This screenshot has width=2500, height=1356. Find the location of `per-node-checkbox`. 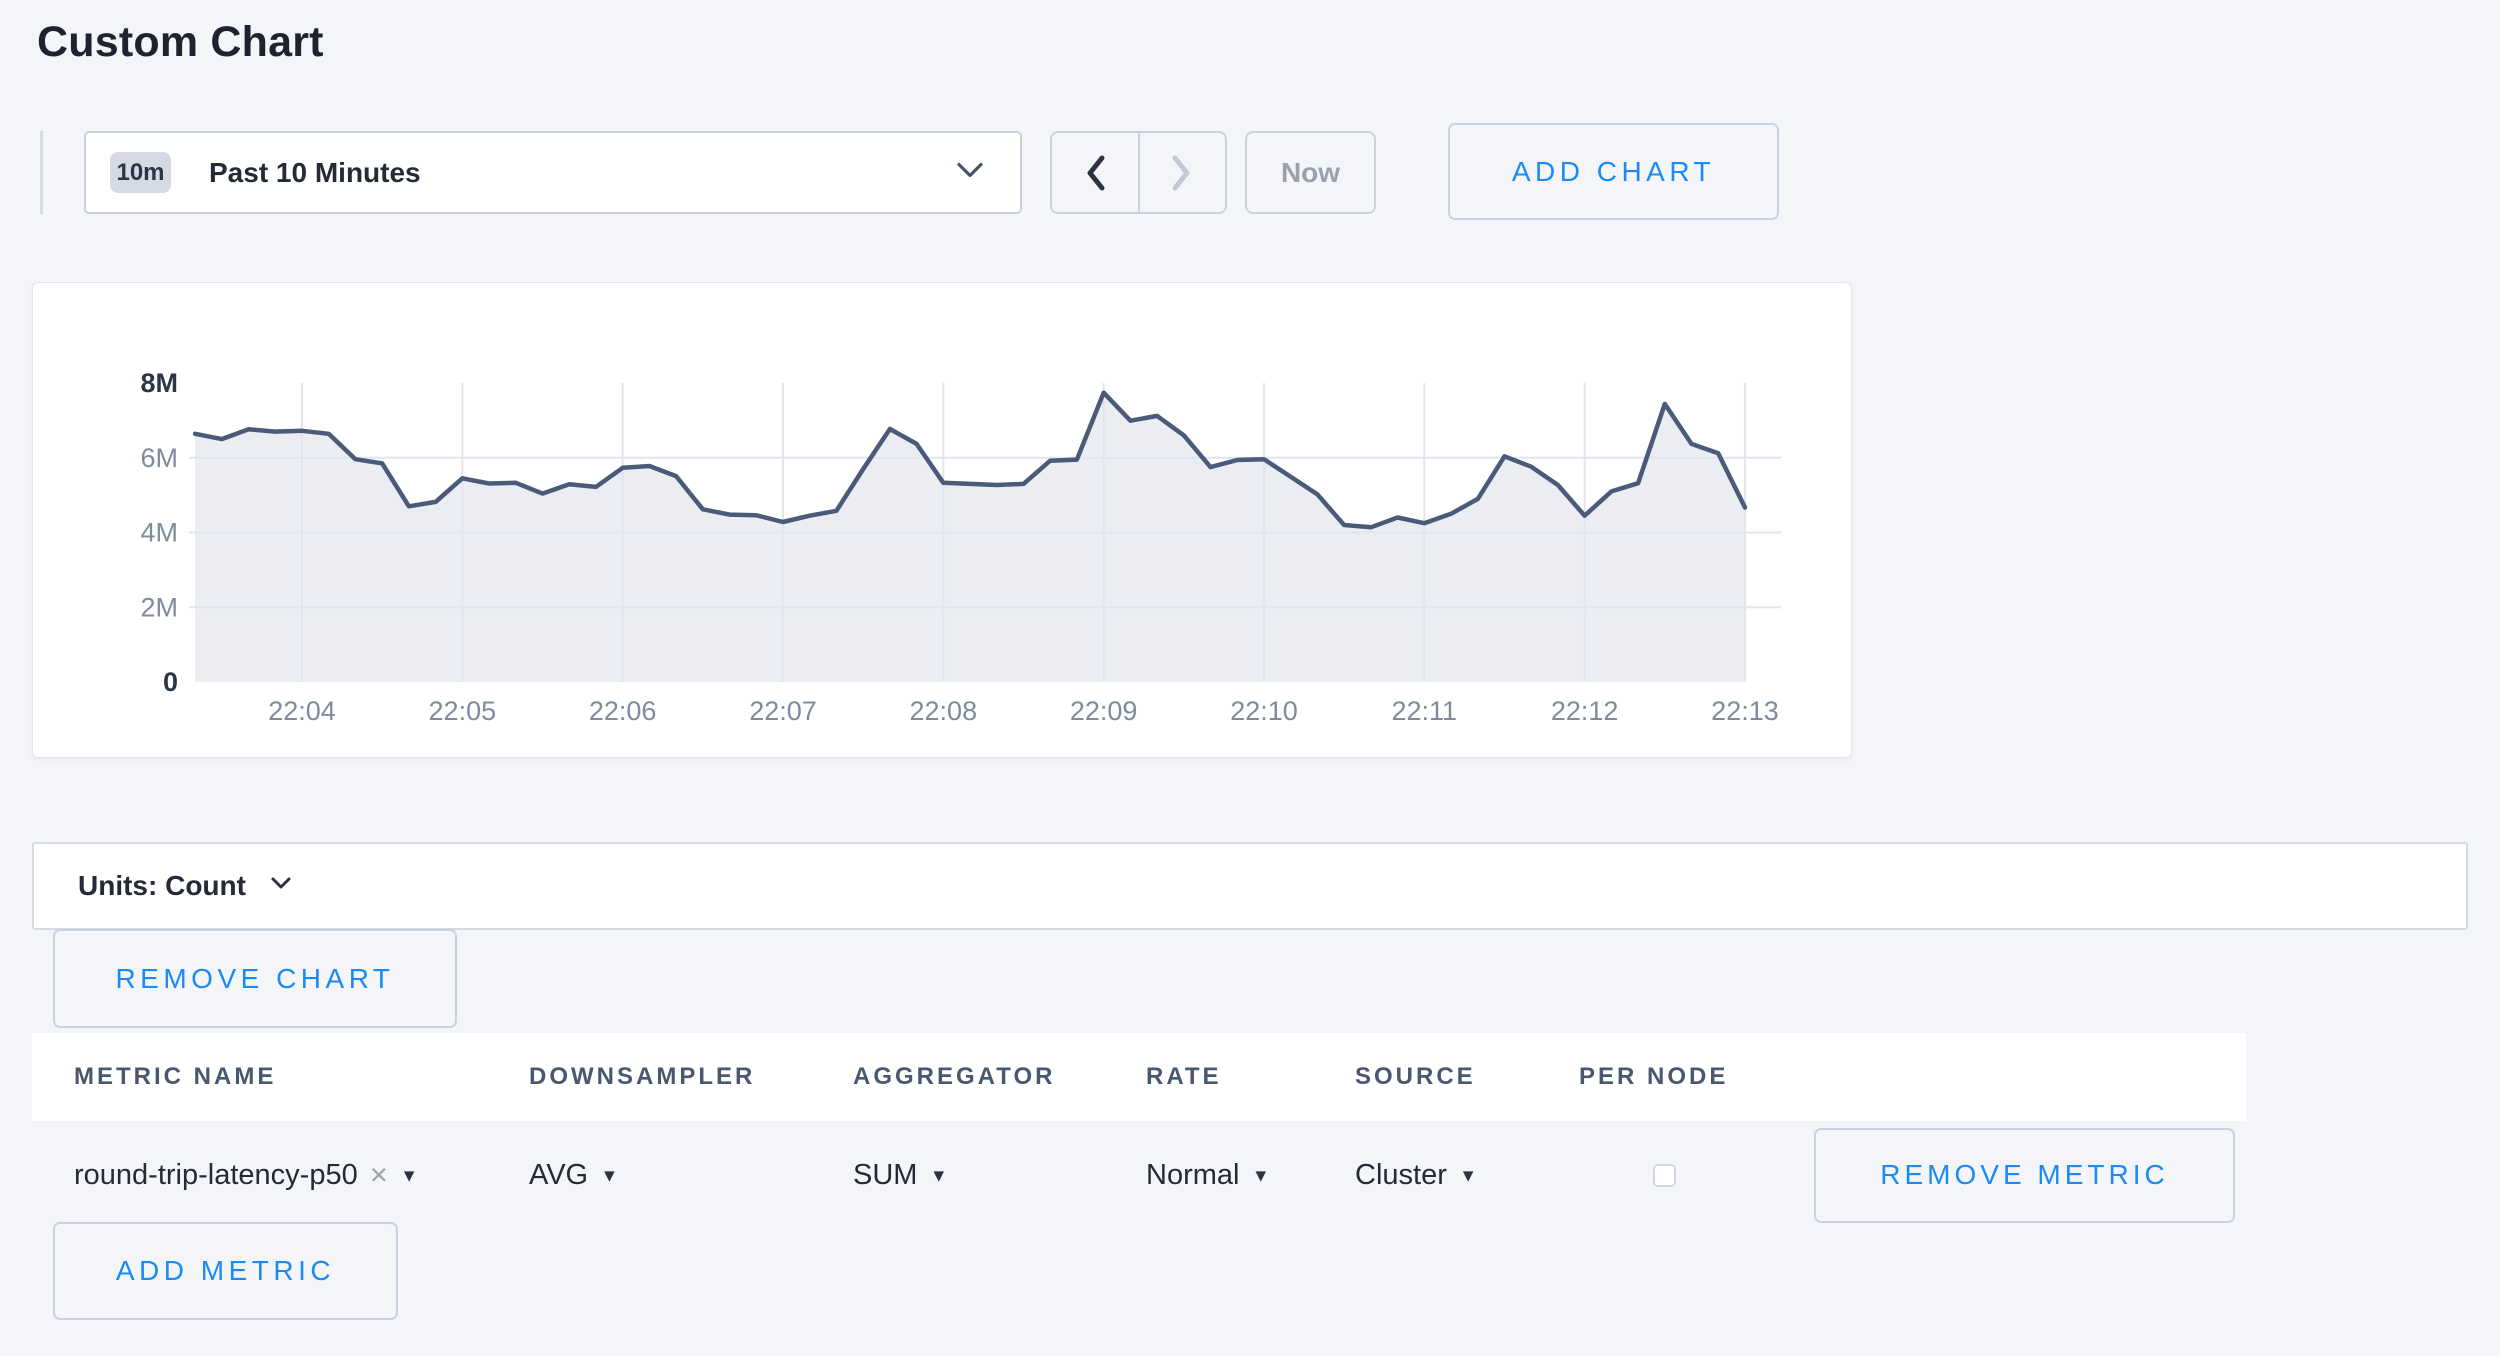

per-node-checkbox is located at coordinates (1664, 1175).